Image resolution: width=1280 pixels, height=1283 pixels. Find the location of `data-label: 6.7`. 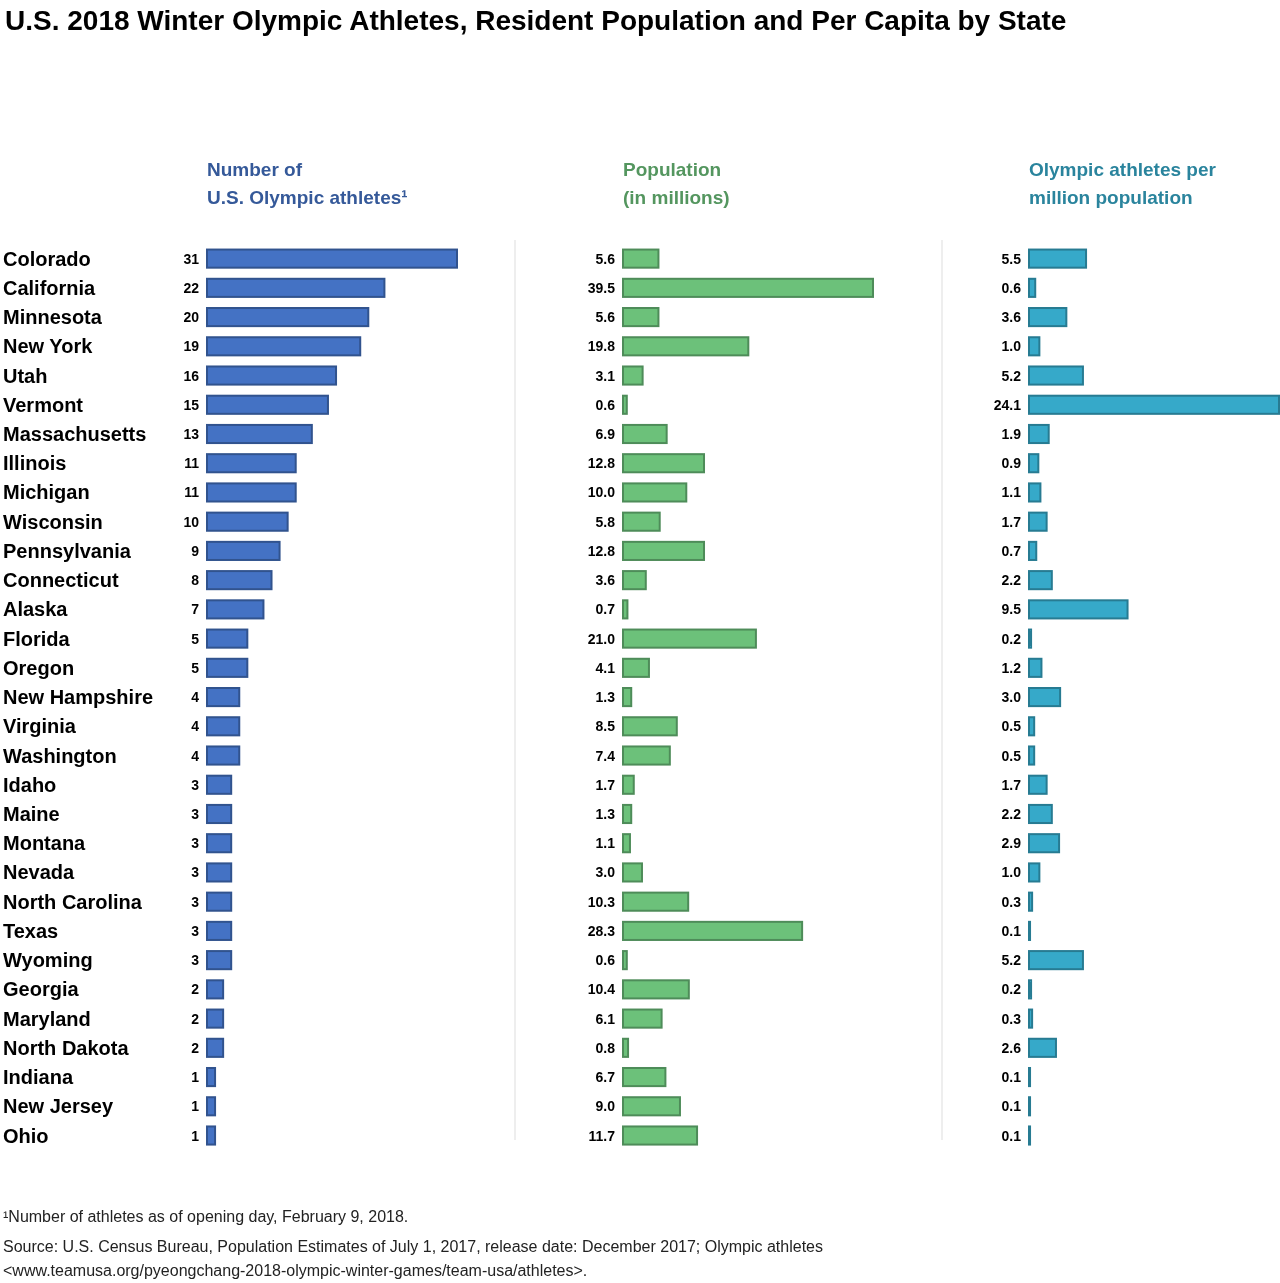

data-label: 6.7 is located at coordinates (605, 1077).